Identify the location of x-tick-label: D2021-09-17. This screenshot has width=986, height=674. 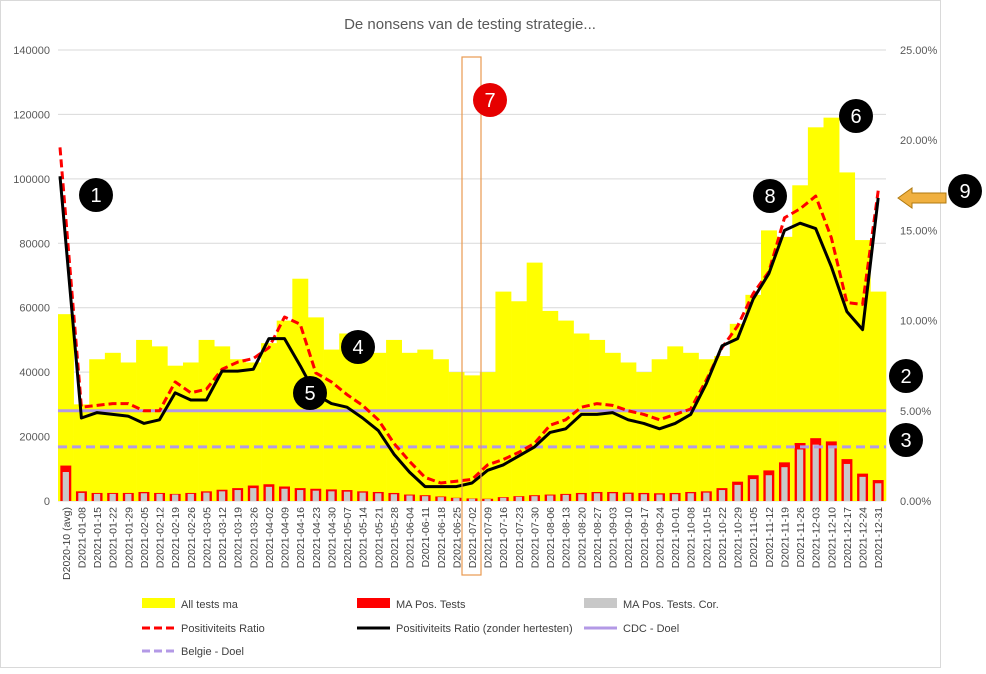
(645, 537).